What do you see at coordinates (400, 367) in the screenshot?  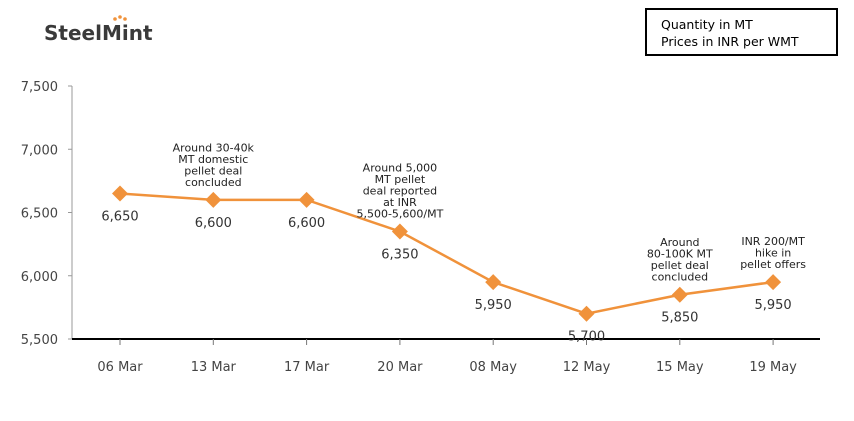 I see `x-tick-label: 20 Mar` at bounding box center [400, 367].